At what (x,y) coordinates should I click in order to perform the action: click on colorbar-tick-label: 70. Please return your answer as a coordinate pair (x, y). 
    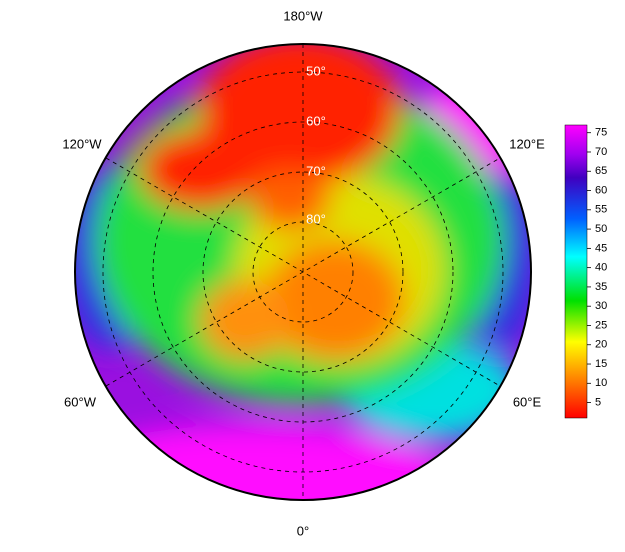
    Looking at the image, I should click on (601, 152).